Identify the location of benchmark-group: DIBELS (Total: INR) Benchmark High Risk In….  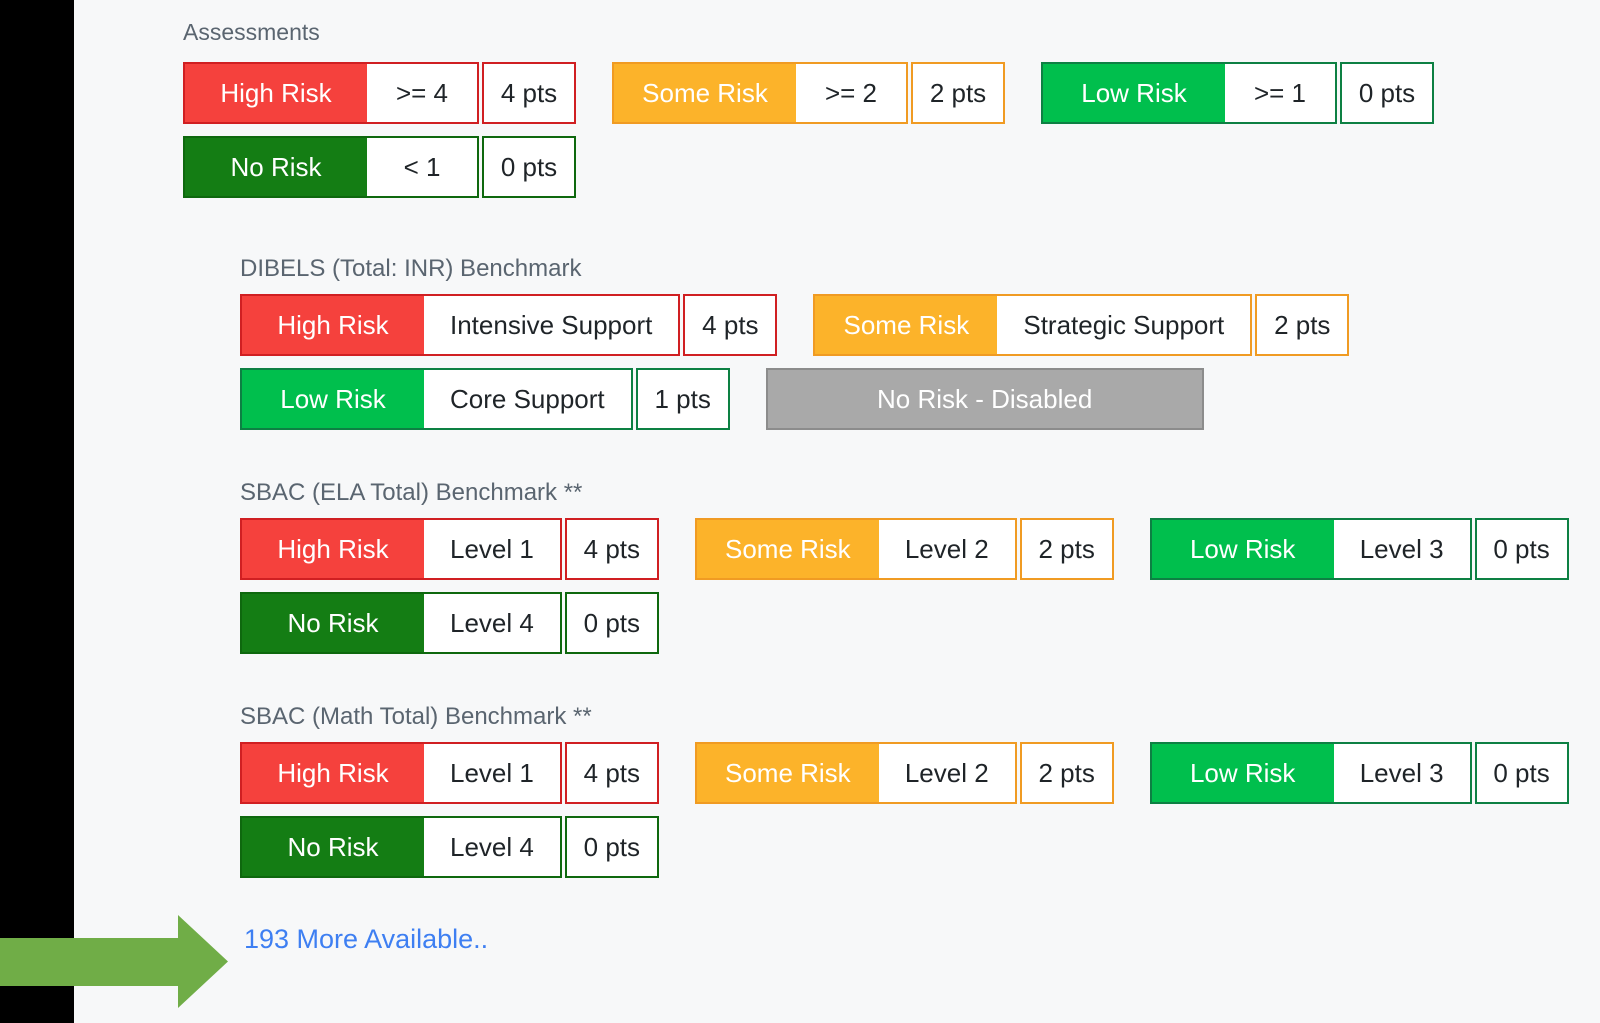
(920, 342).